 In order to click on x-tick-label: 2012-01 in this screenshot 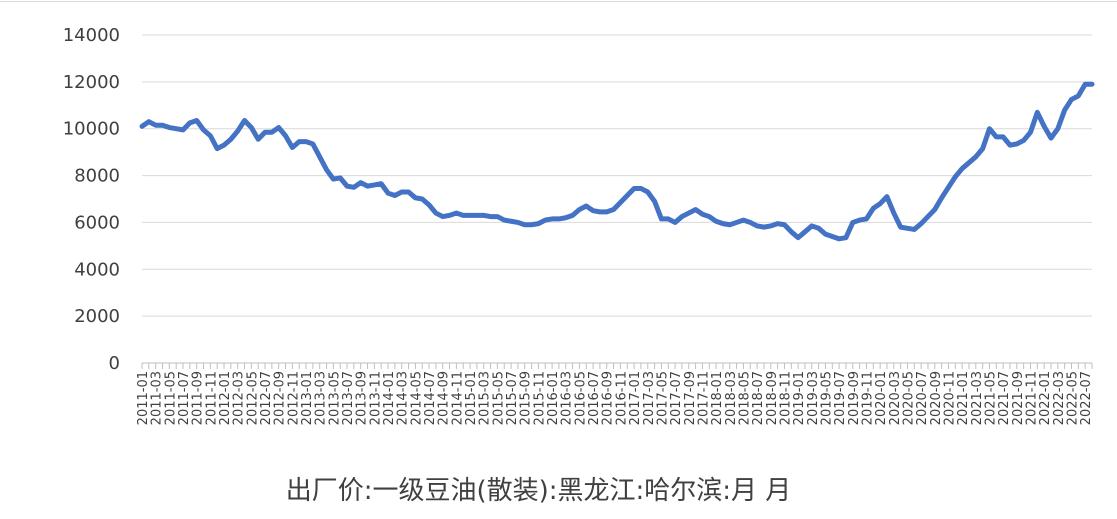, I will do `click(225, 398)`.